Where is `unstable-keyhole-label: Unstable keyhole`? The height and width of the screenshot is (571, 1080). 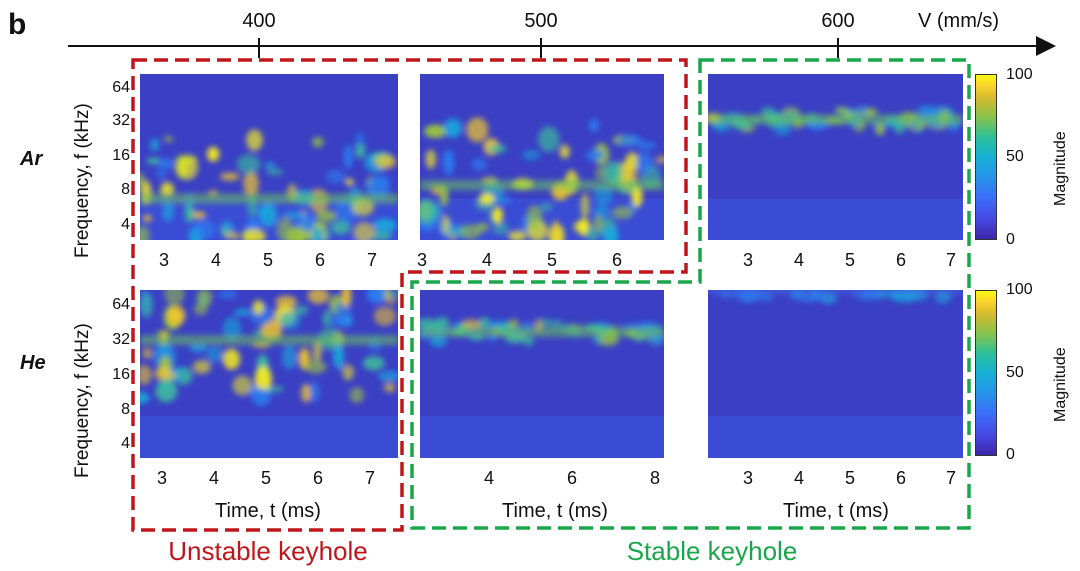 unstable-keyhole-label: Unstable keyhole is located at coordinates (268, 551).